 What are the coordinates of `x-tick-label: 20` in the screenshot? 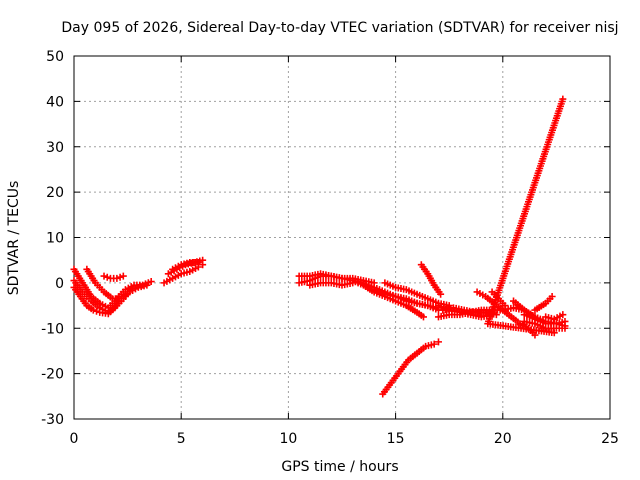 It's located at (503, 439).